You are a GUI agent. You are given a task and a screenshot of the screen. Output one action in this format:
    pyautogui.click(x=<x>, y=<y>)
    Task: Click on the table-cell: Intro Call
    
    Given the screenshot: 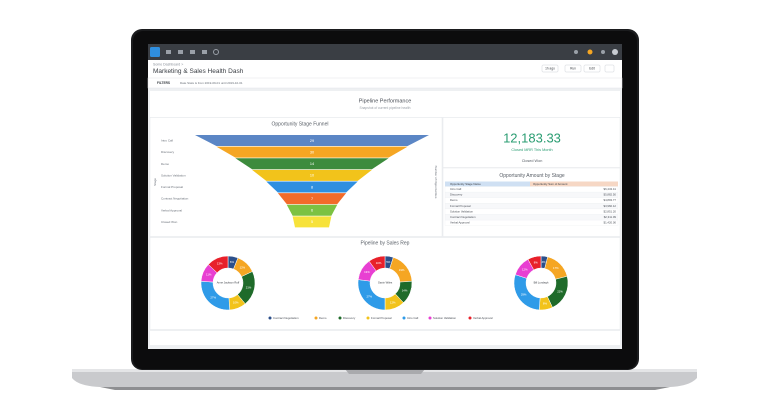 What is the action you would take?
    pyautogui.click(x=456, y=189)
    